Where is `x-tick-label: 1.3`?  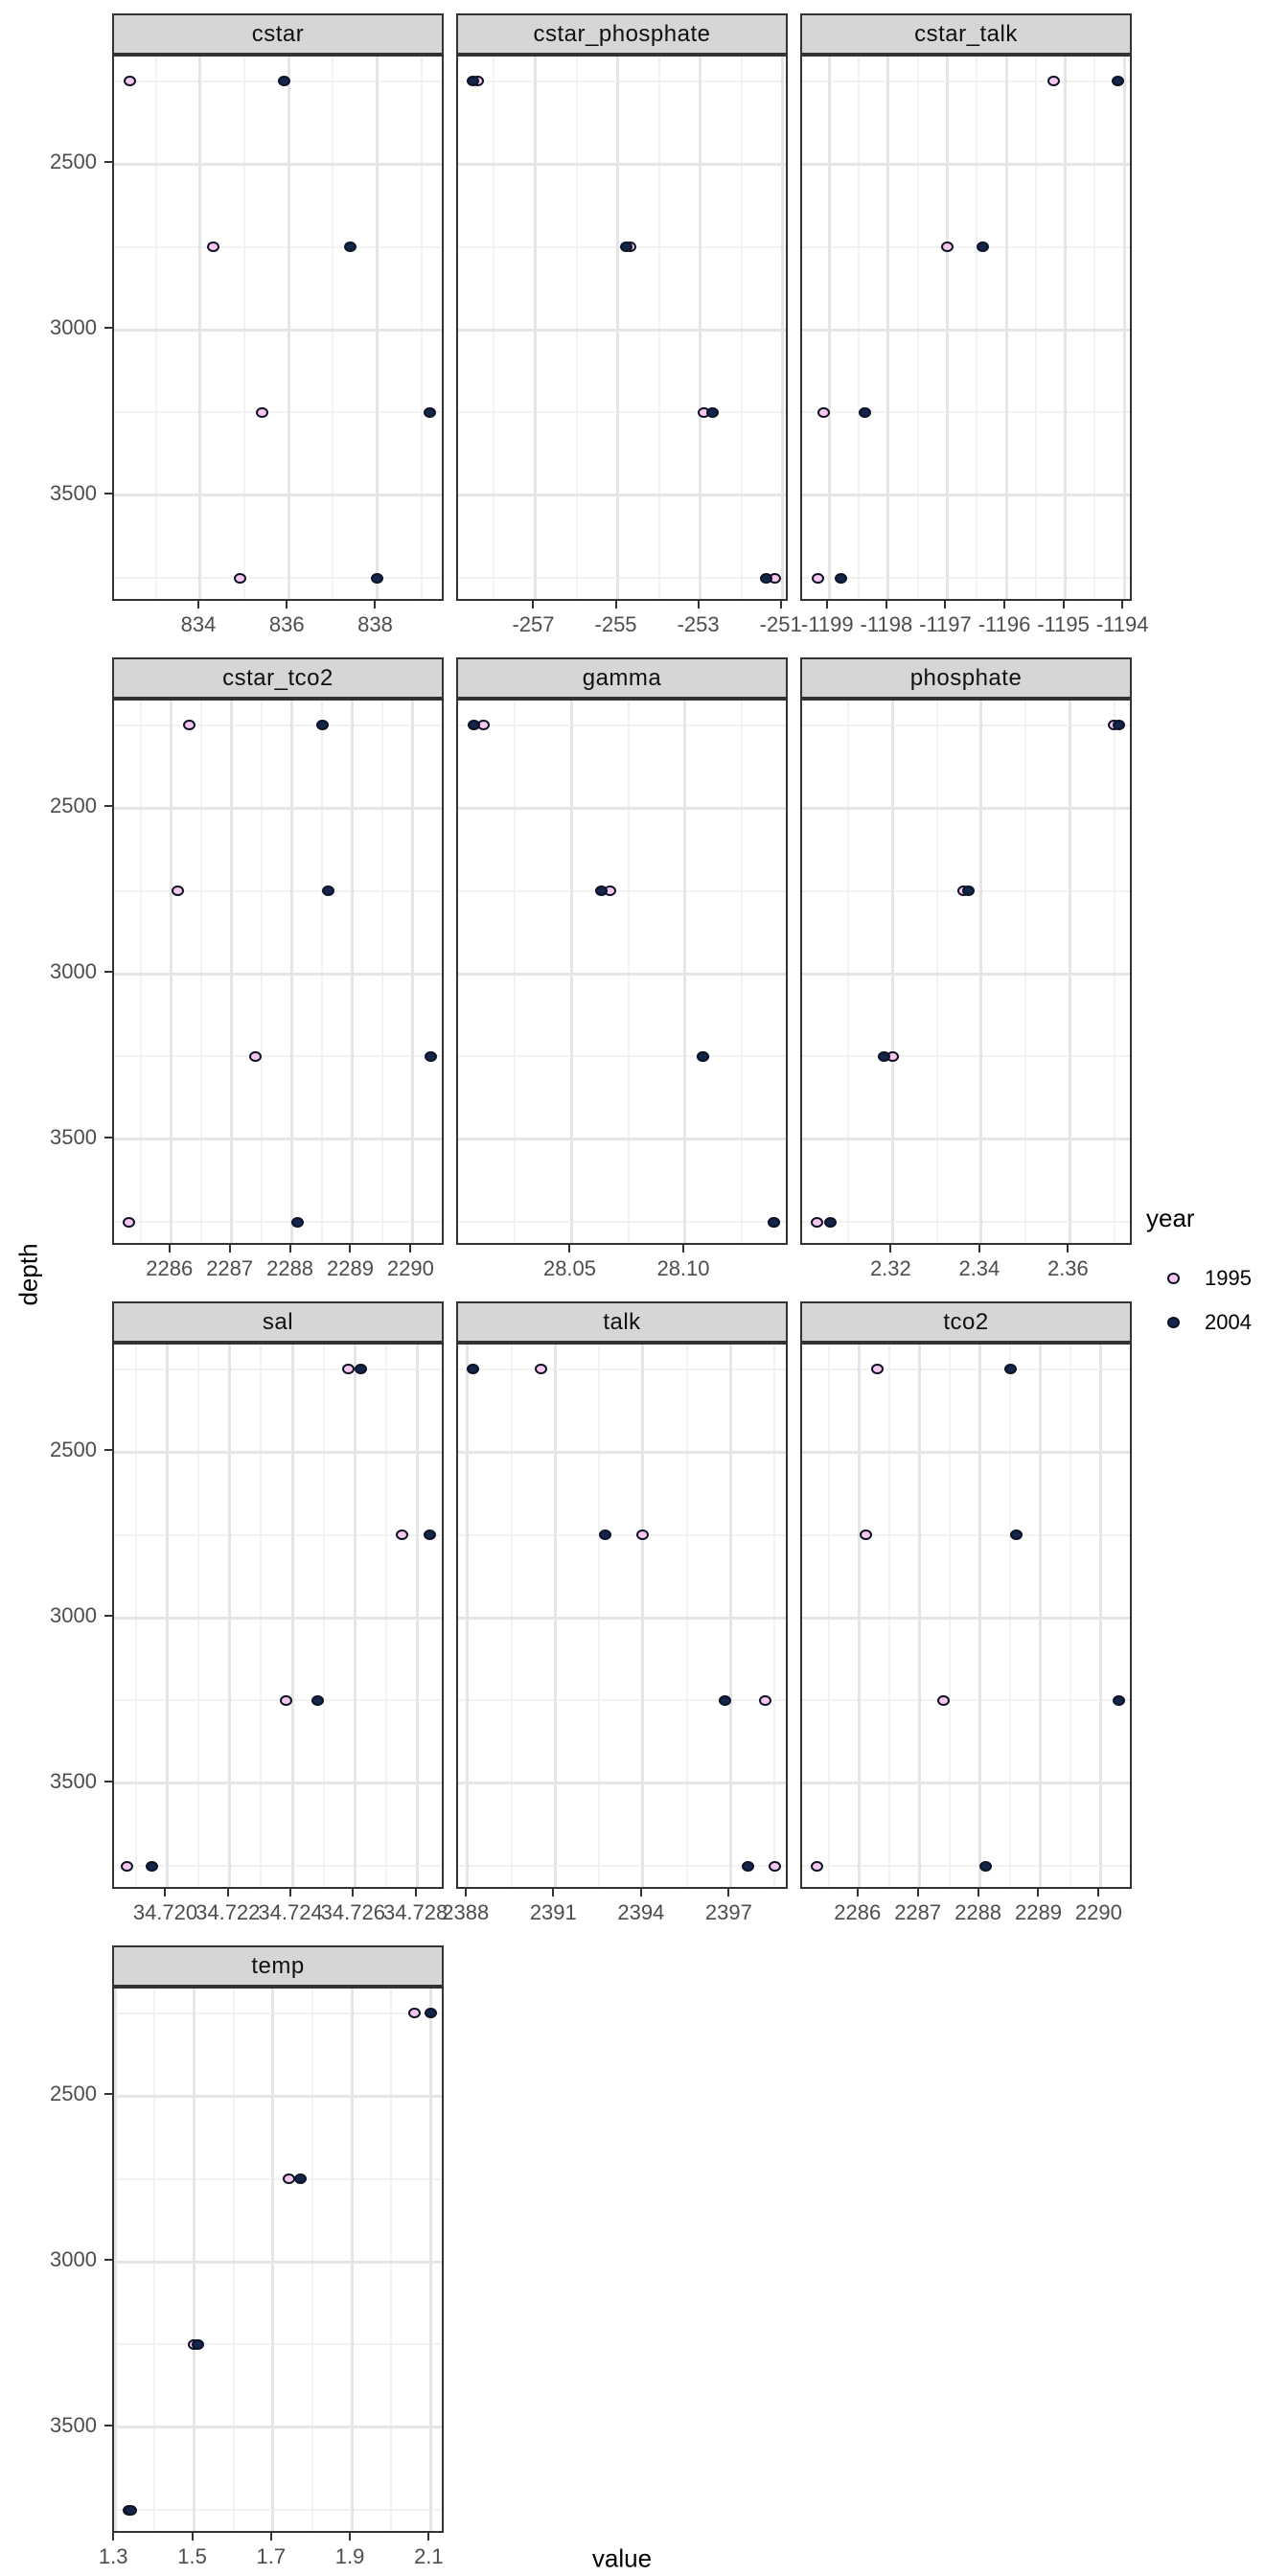
x-tick-label: 1.3 is located at coordinates (113, 2556).